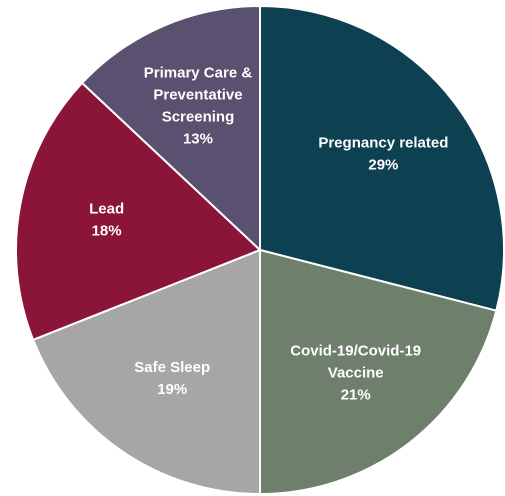 This screenshot has height=496, width=505. I want to click on slice-label: Primary Care & Preventative Screening 13%, so click(198, 106).